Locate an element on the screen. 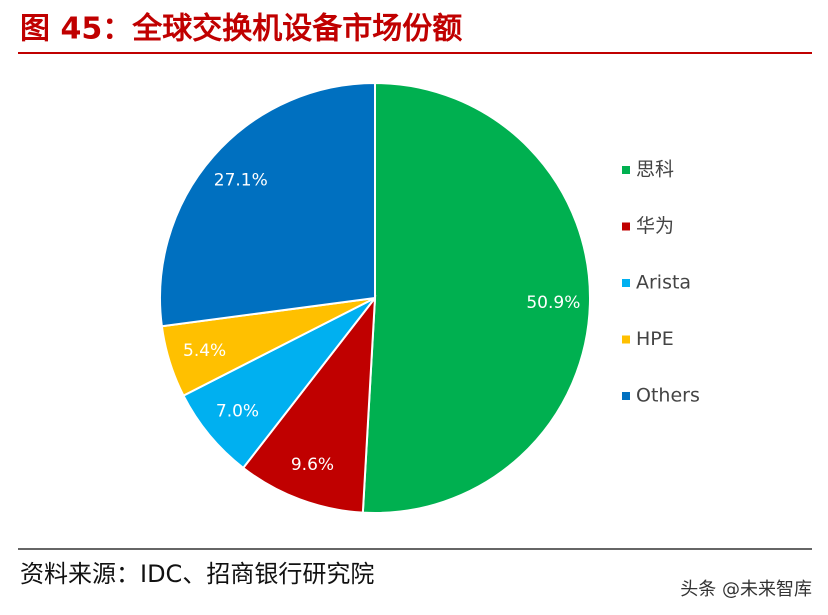  legend-label: 思科 is located at coordinates (655, 170).